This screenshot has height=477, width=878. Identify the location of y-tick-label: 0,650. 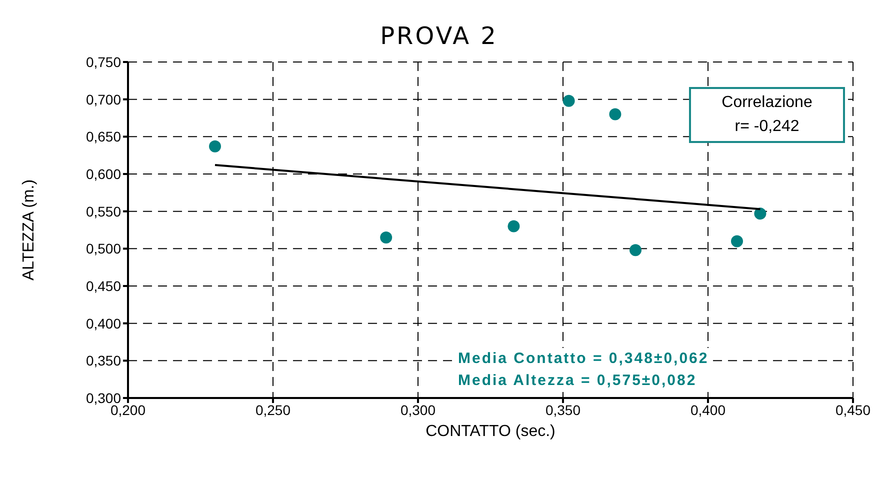
(104, 136).